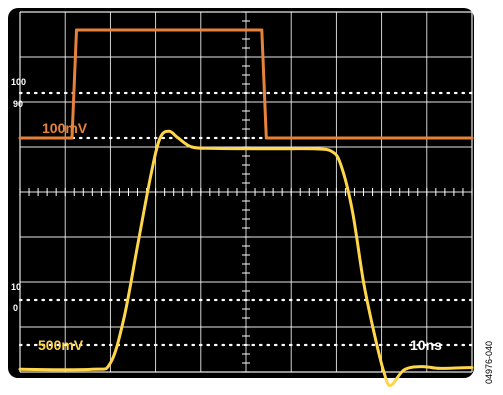  I want to click on reference-label-100: 100, so click(18, 82).